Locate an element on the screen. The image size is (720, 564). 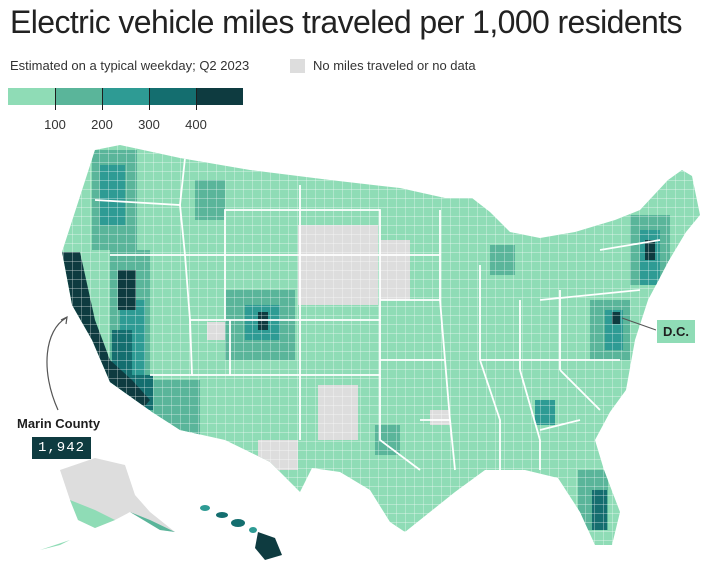
alaska is located at coordinates (107, 504).